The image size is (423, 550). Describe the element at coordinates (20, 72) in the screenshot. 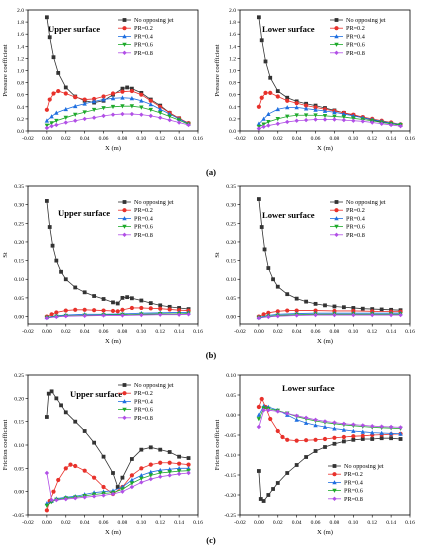

I see `y-tick-label: 1.0` at that location.